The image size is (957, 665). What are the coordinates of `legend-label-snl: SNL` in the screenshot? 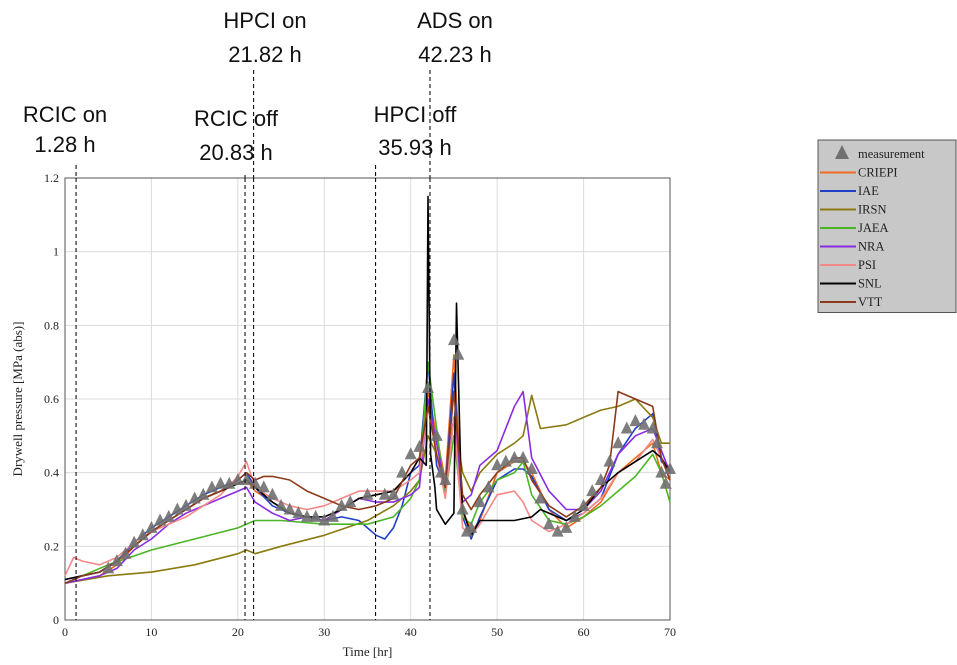 It's located at (870, 284).